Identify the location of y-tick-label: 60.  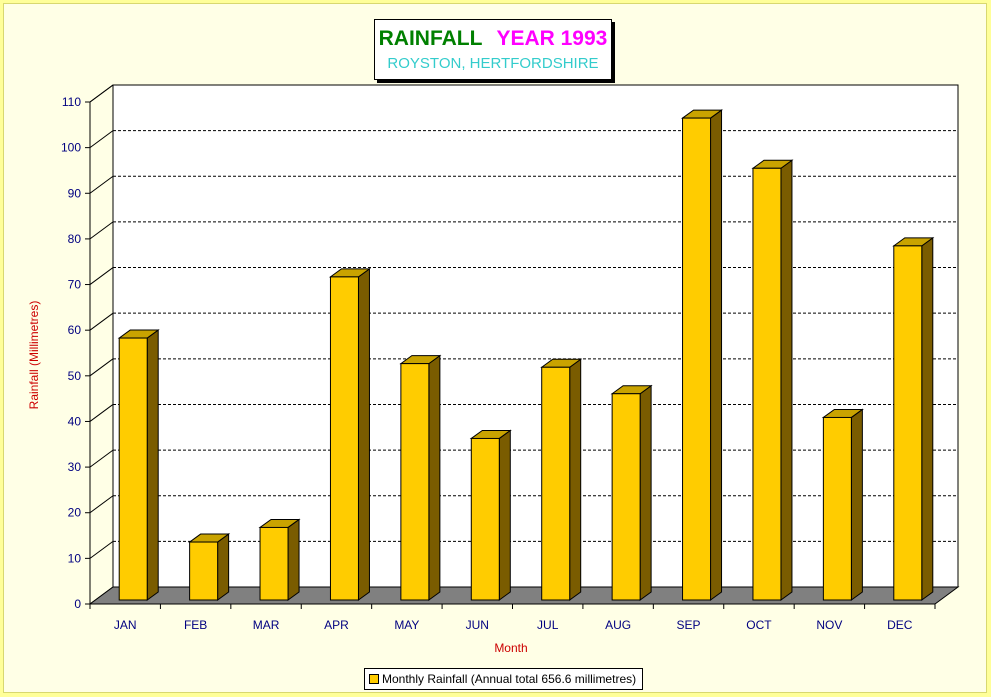
(75, 330).